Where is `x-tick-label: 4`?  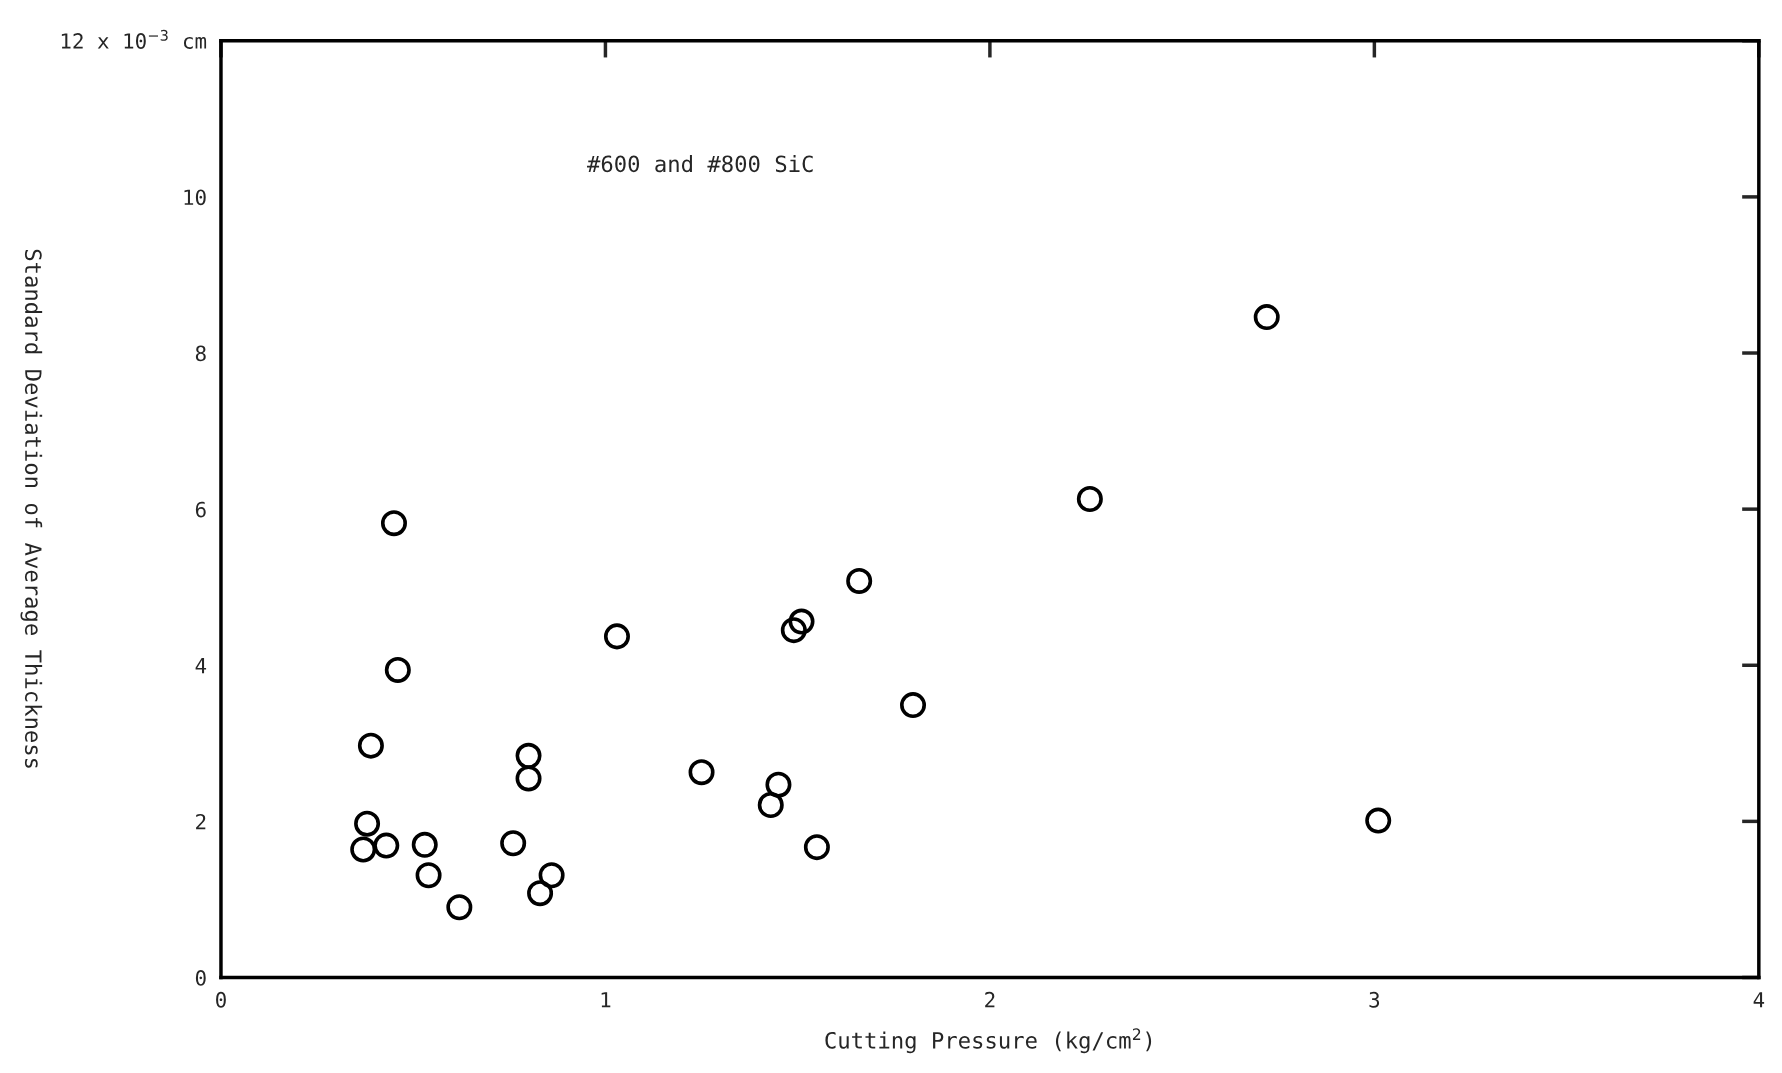 x-tick-label: 4 is located at coordinates (1759, 1000).